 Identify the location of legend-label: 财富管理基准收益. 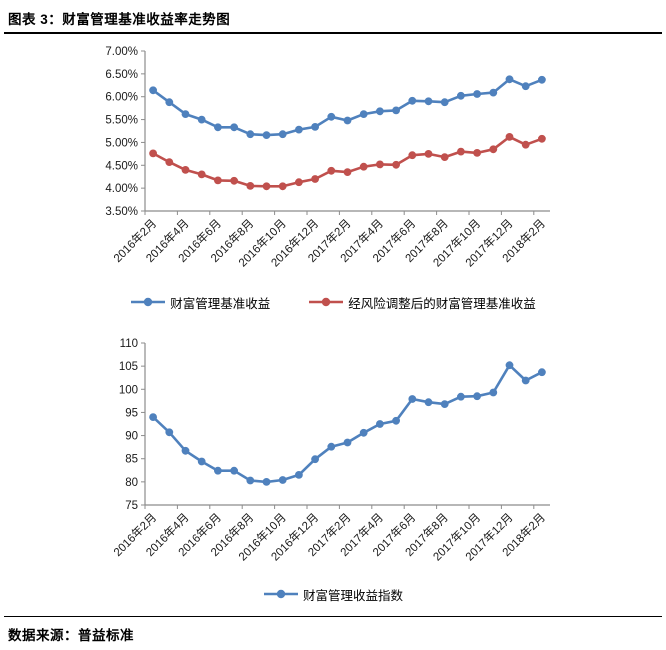
(220, 303).